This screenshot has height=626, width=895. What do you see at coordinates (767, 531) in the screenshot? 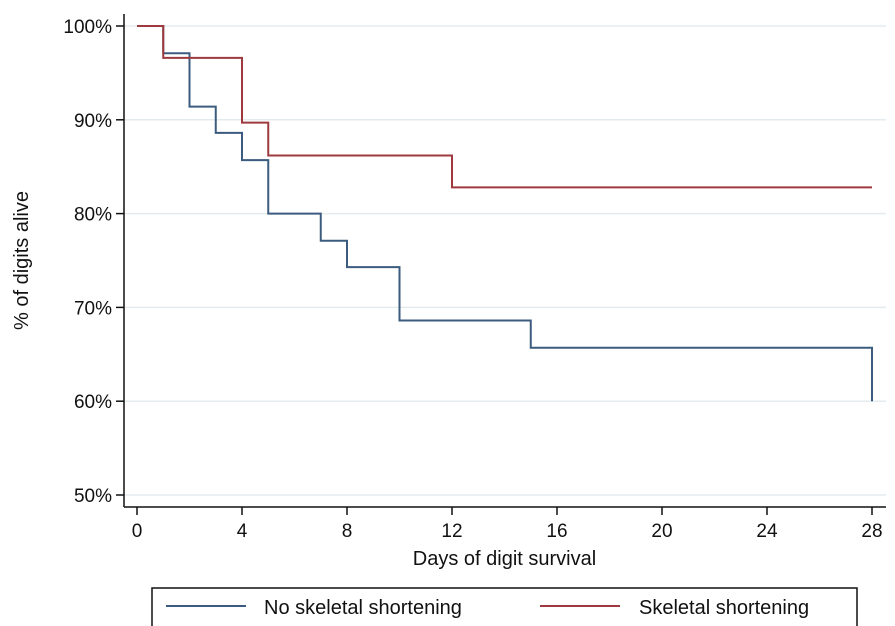
I see `x-tick-label: 24` at bounding box center [767, 531].